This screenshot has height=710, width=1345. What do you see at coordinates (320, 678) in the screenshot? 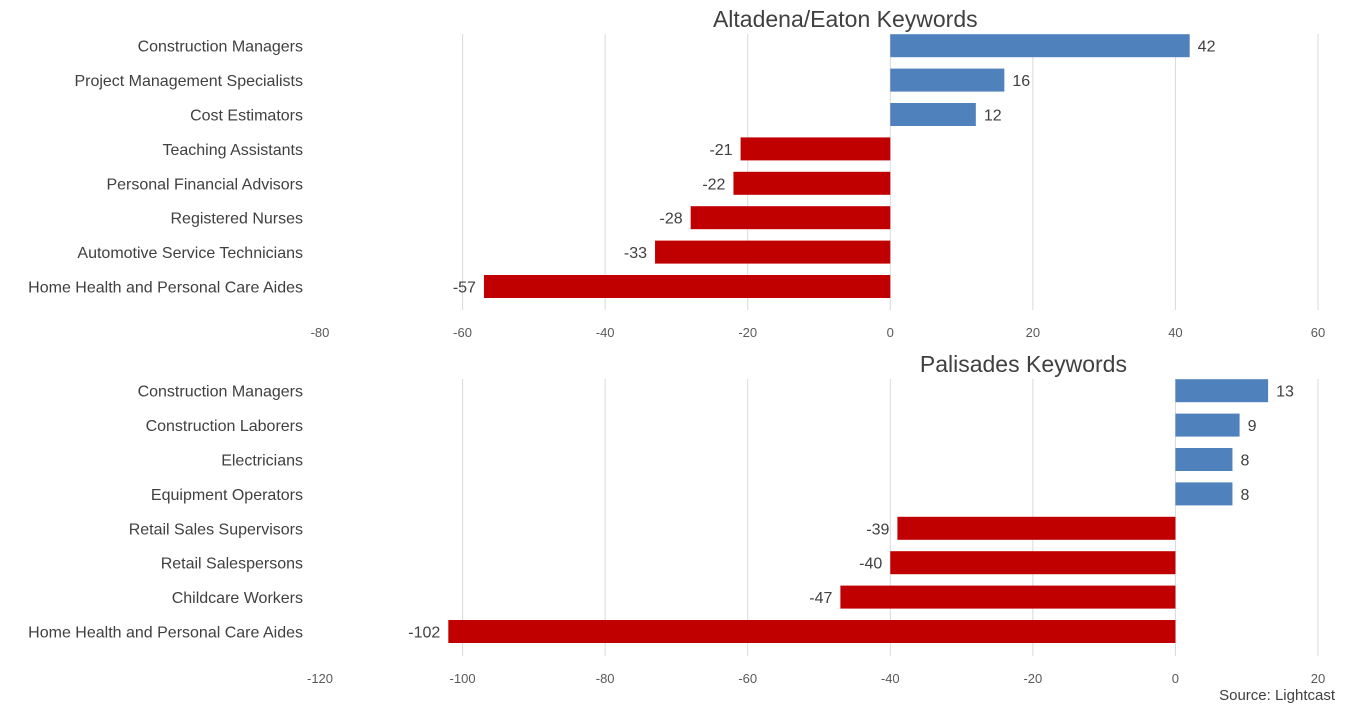
I see `x-tick-label: -120` at bounding box center [320, 678].